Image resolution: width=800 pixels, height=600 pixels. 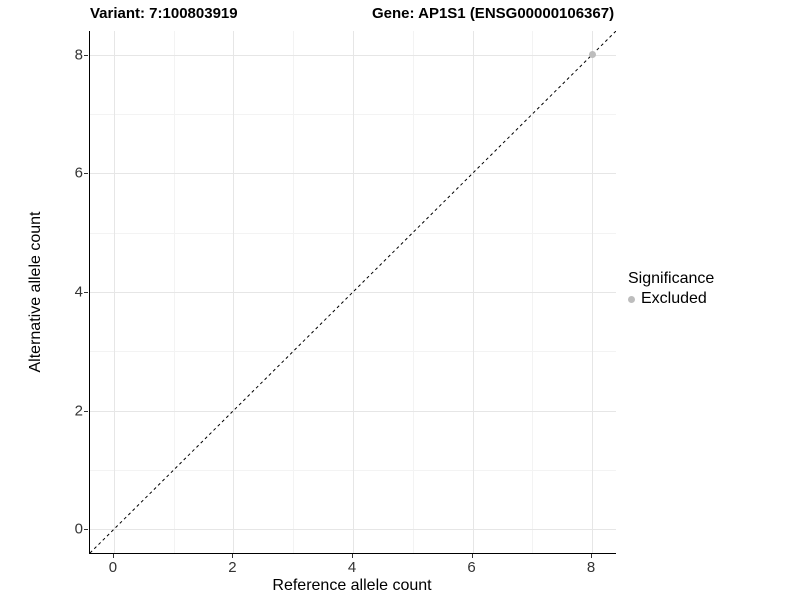 I want to click on legend-items: Excluded, so click(x=671, y=299).